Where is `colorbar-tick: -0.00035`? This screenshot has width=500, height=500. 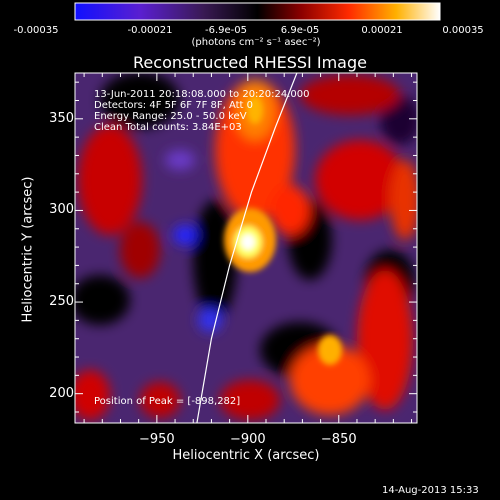 colorbar-tick: -0.00035 is located at coordinates (36, 30).